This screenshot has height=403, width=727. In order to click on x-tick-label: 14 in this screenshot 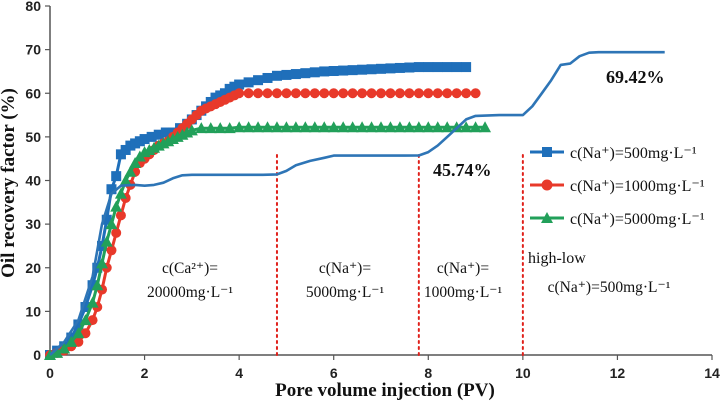, I will do `click(712, 373)`.